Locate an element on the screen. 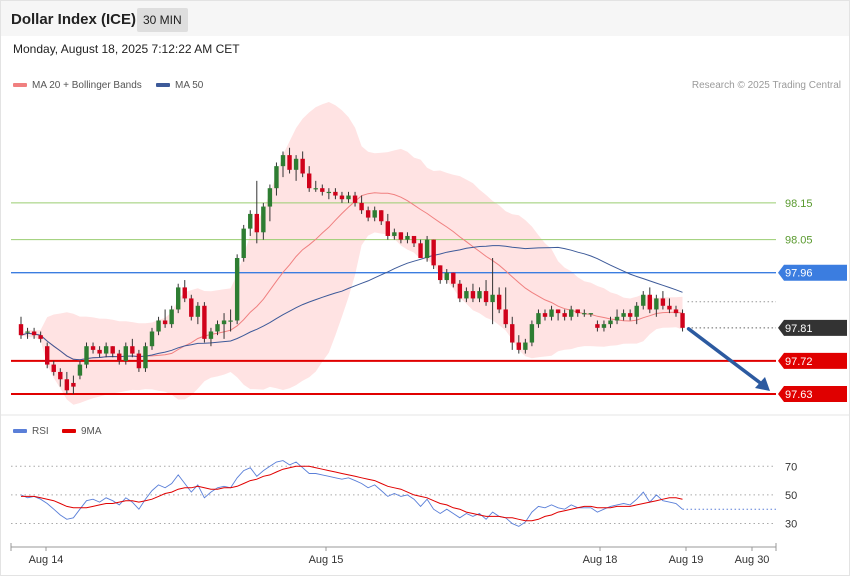 The image size is (850, 576). legend-ma50: MA 50 is located at coordinates (179, 85).